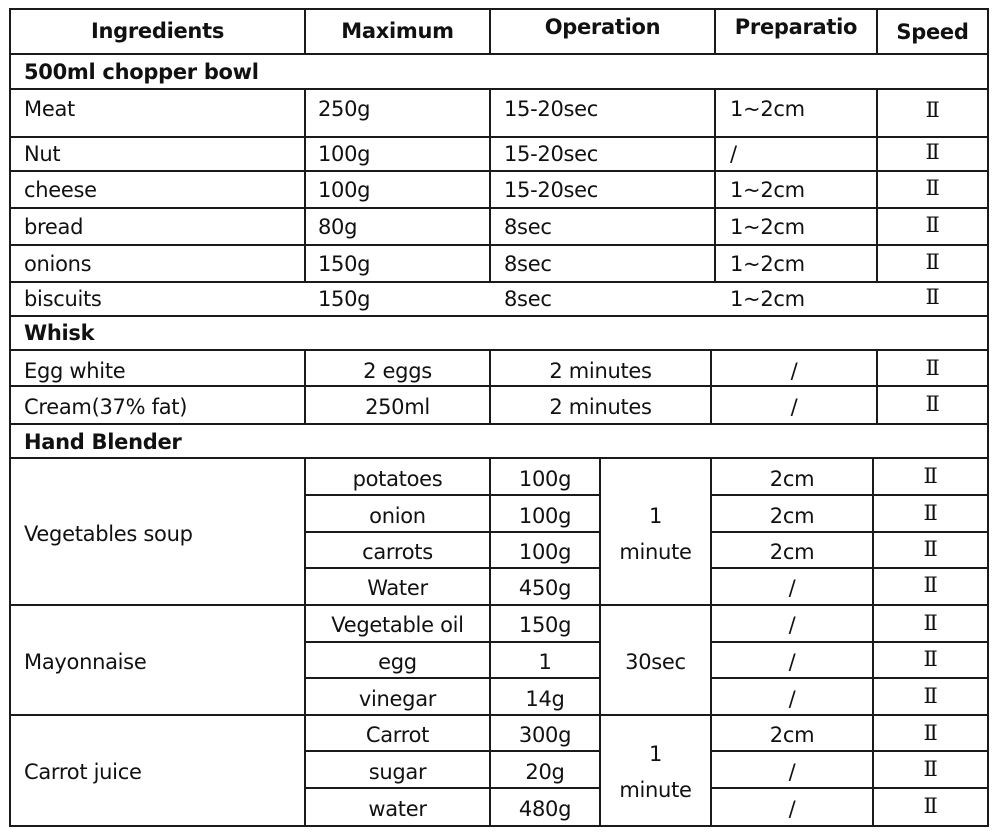  What do you see at coordinates (397, 479) in the screenshot?
I see `cell-ingredient: potatoes` at bounding box center [397, 479].